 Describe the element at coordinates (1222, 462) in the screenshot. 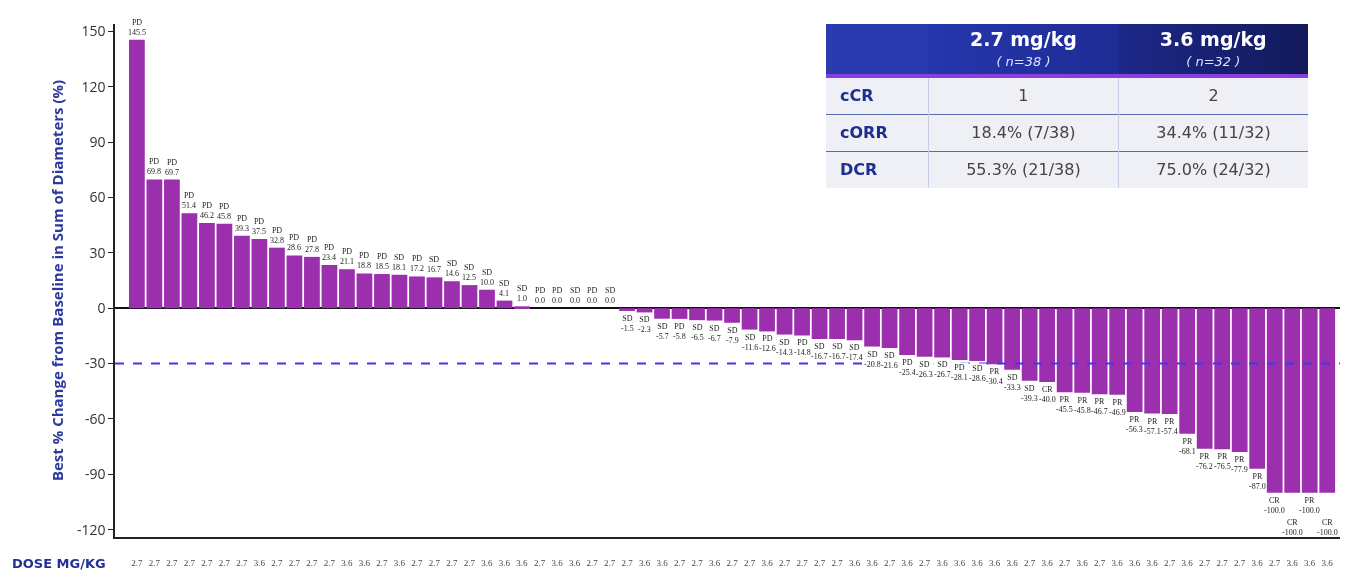

I see `data-label: PR -76.5` at that location.